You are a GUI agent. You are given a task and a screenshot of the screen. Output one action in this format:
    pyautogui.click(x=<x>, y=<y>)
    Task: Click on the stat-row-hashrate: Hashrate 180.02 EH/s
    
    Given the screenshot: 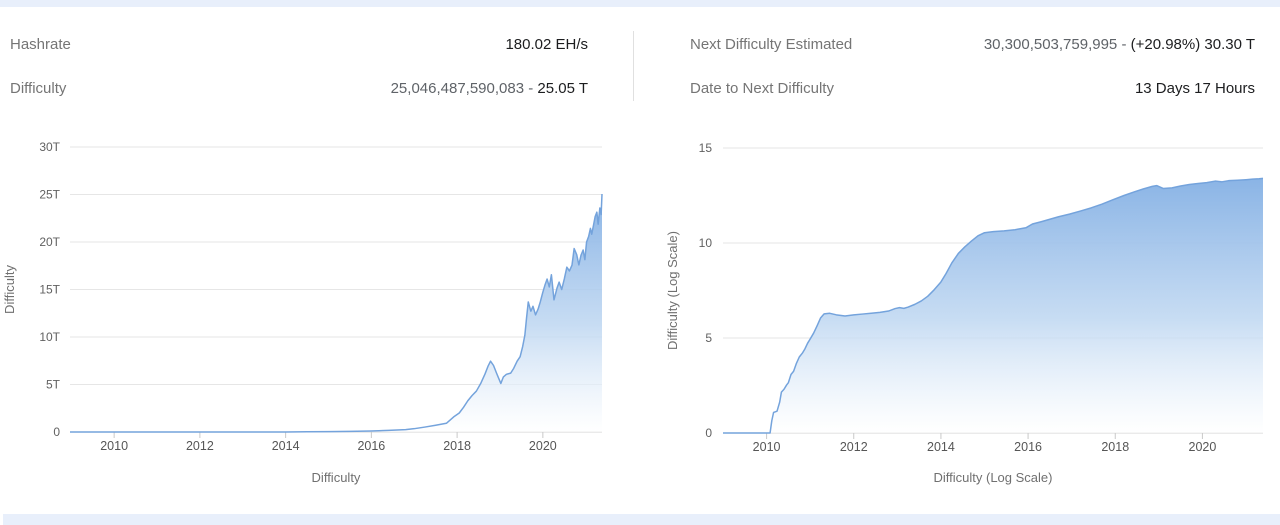 What is the action you would take?
    pyautogui.click(x=299, y=44)
    